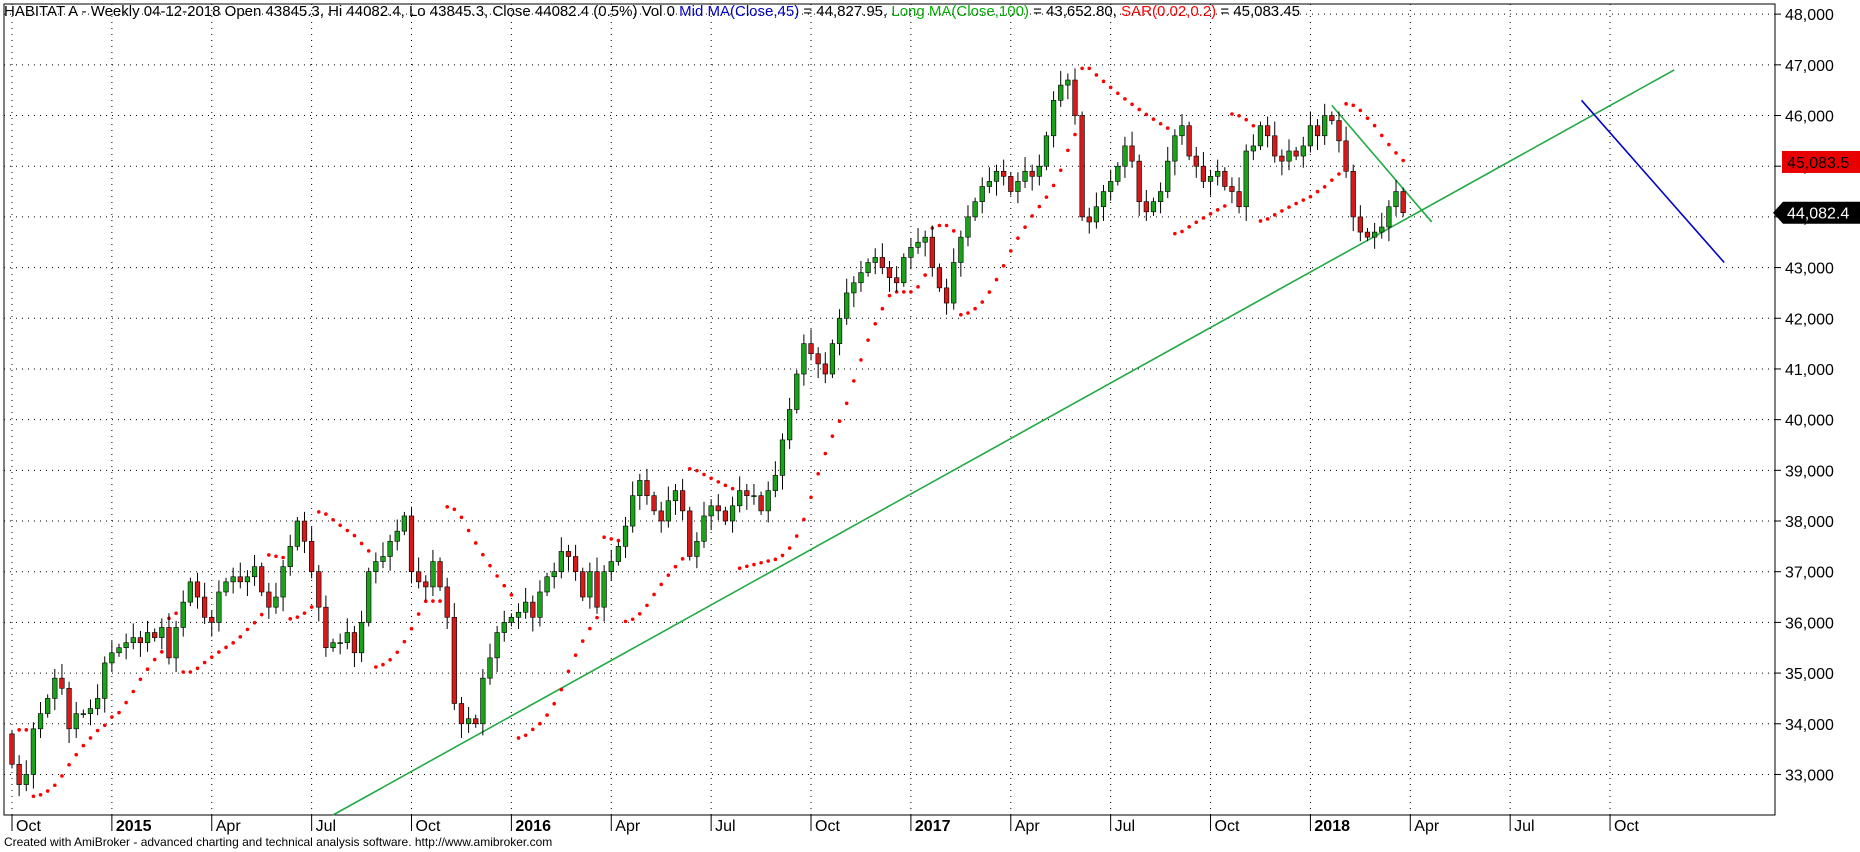  I want to click on x-tick-label: Apr, so click(1028, 826).